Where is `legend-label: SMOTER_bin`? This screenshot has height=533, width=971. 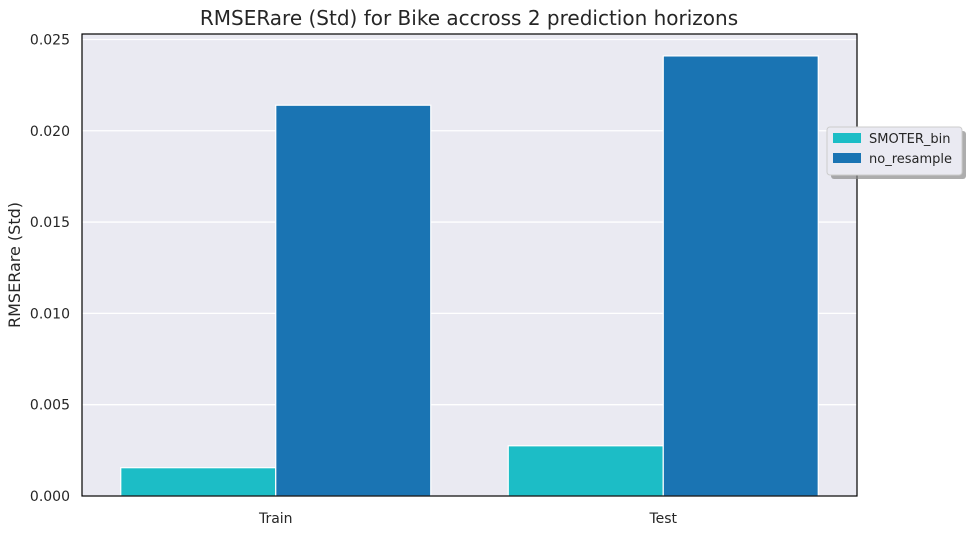
legend-label: SMOTER_bin is located at coordinates (910, 139).